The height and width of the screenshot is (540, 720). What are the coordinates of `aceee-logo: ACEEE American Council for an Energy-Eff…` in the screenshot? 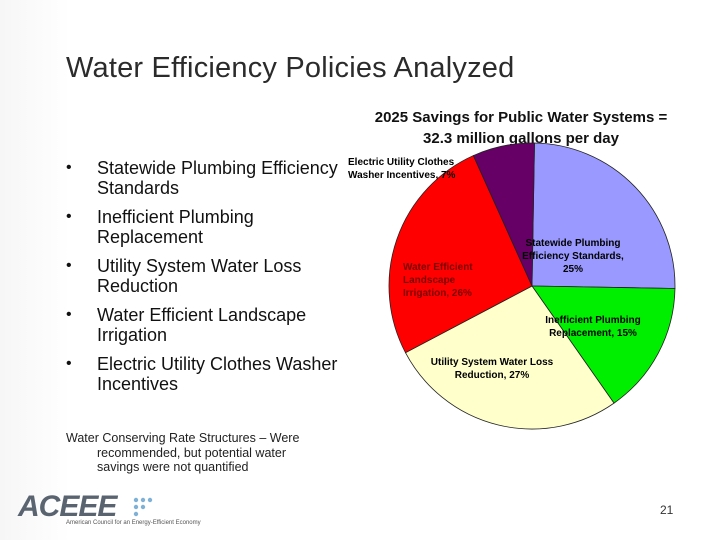 It's located at (108, 510).